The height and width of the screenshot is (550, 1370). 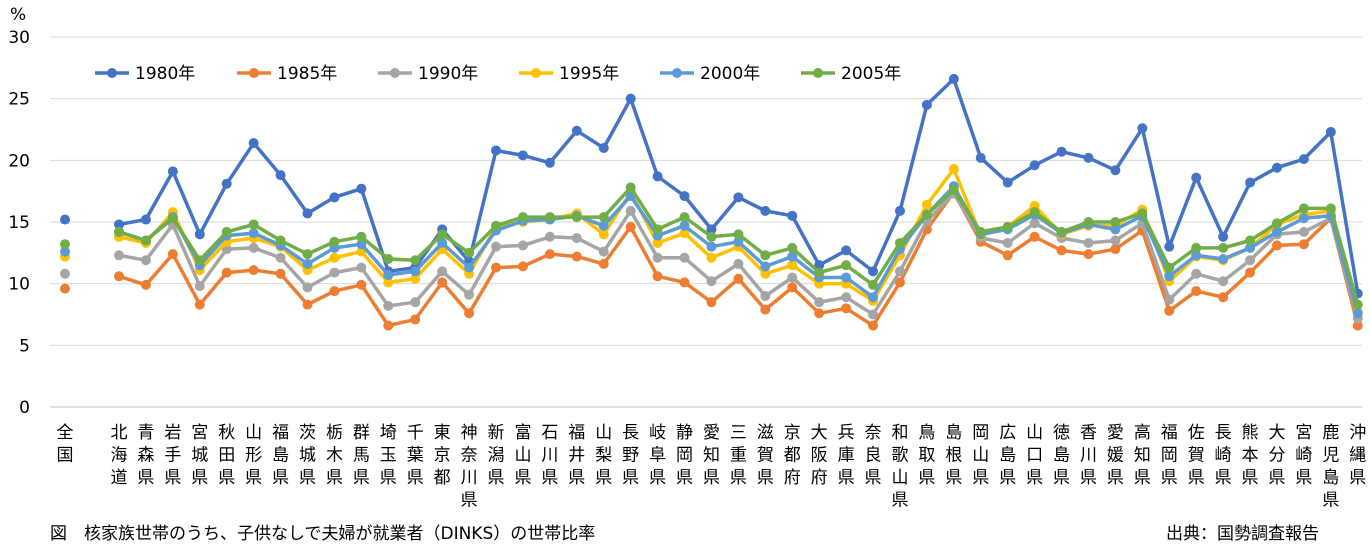 What do you see at coordinates (1088, 455) in the screenshot?
I see `x-tick-label: 香川県` at bounding box center [1088, 455].